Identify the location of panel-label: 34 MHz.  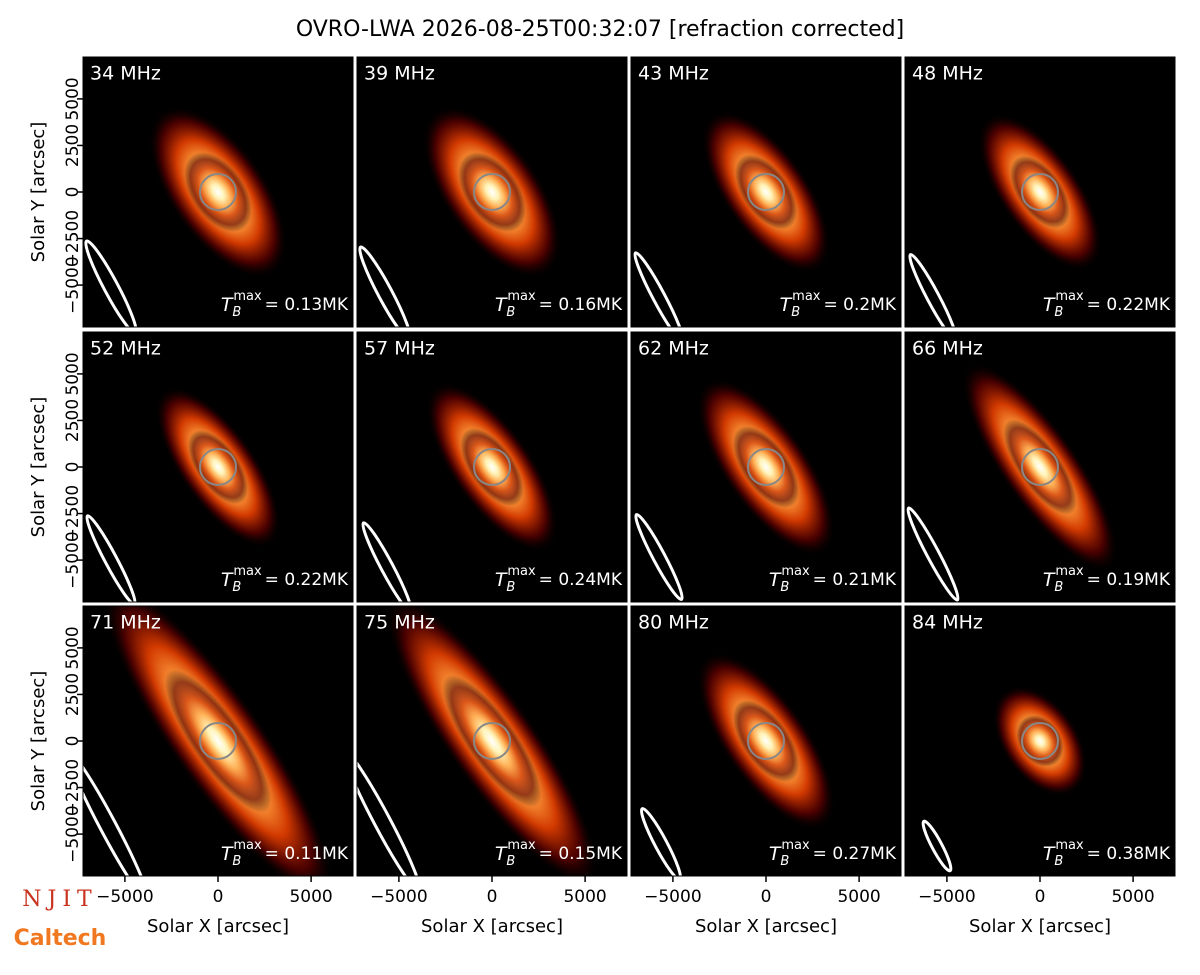
(125, 74).